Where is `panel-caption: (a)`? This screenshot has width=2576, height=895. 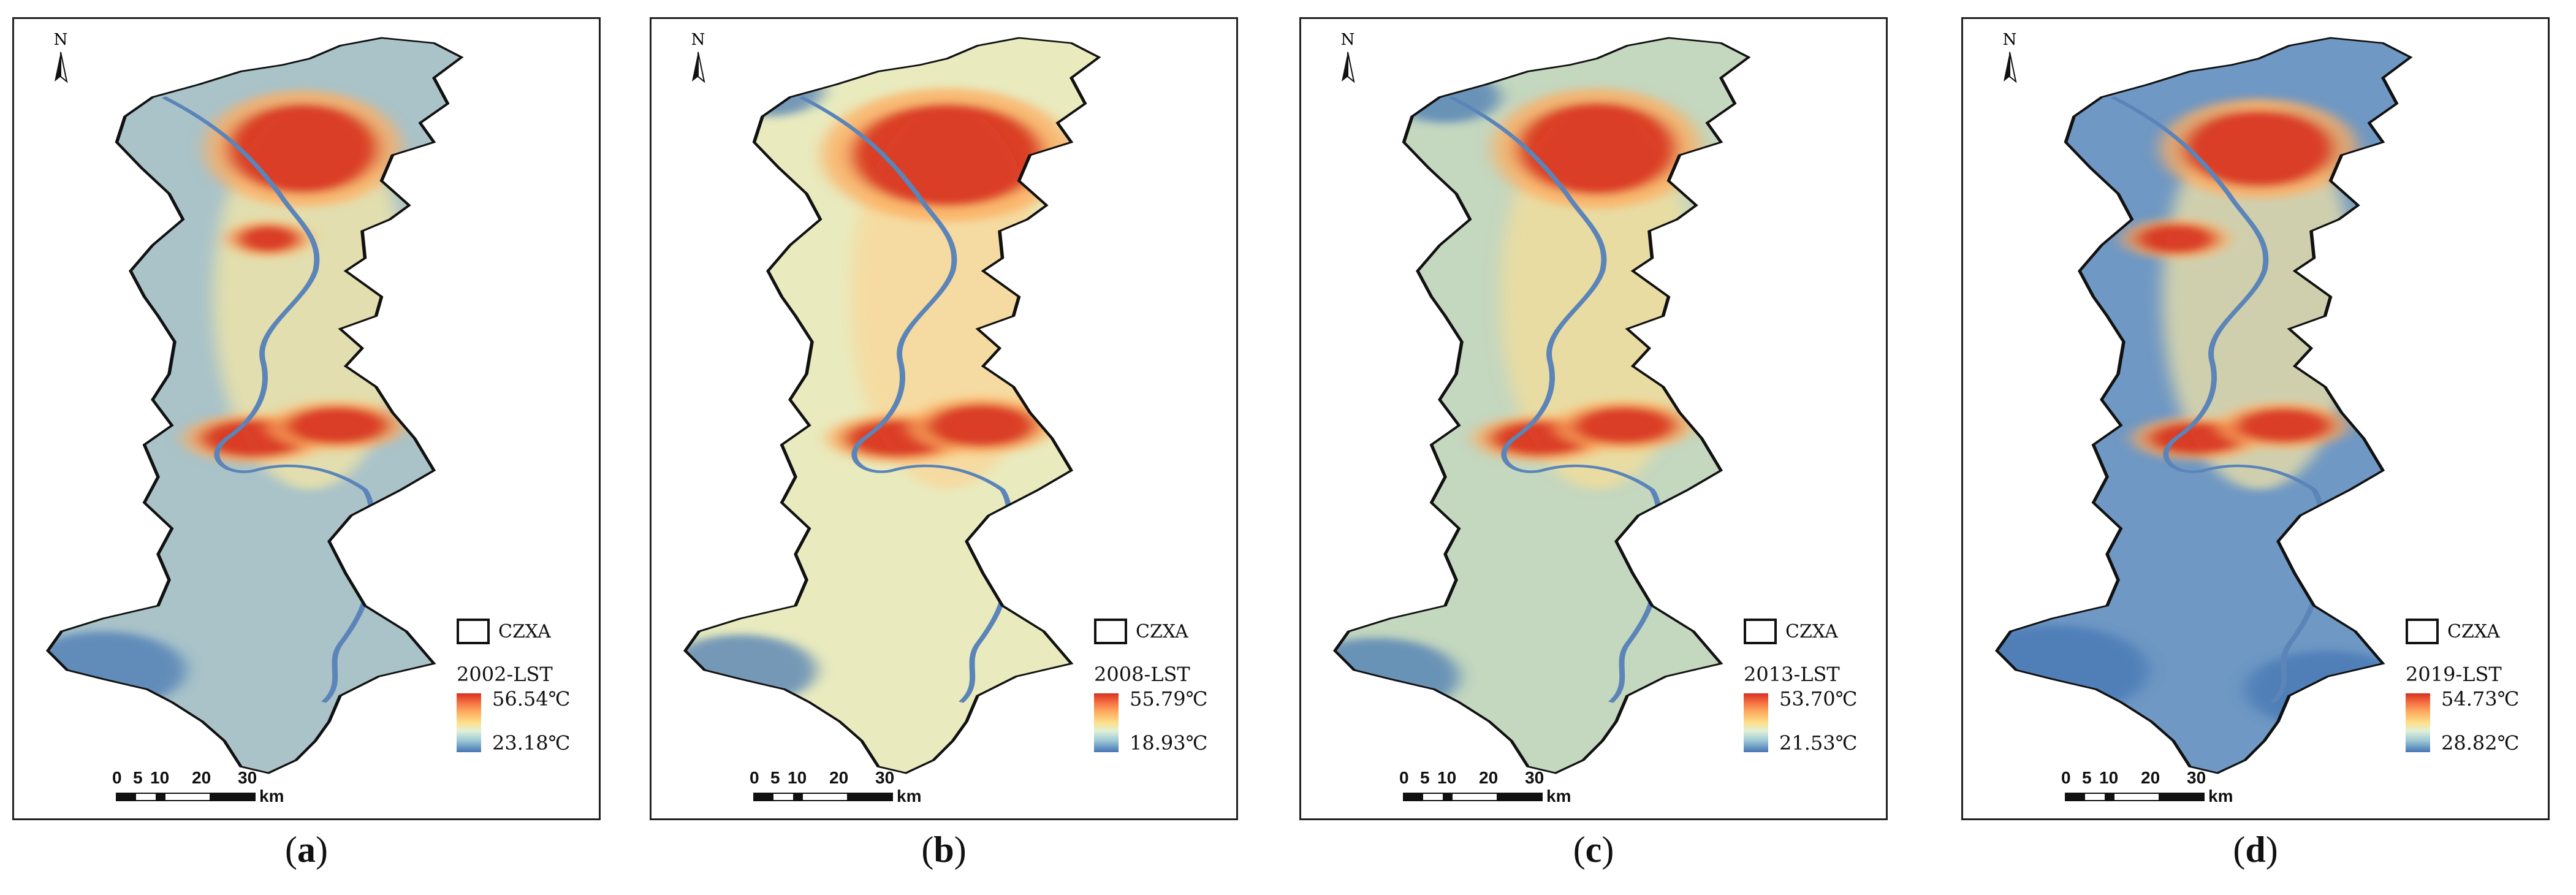
panel-caption: (a) is located at coordinates (306, 849).